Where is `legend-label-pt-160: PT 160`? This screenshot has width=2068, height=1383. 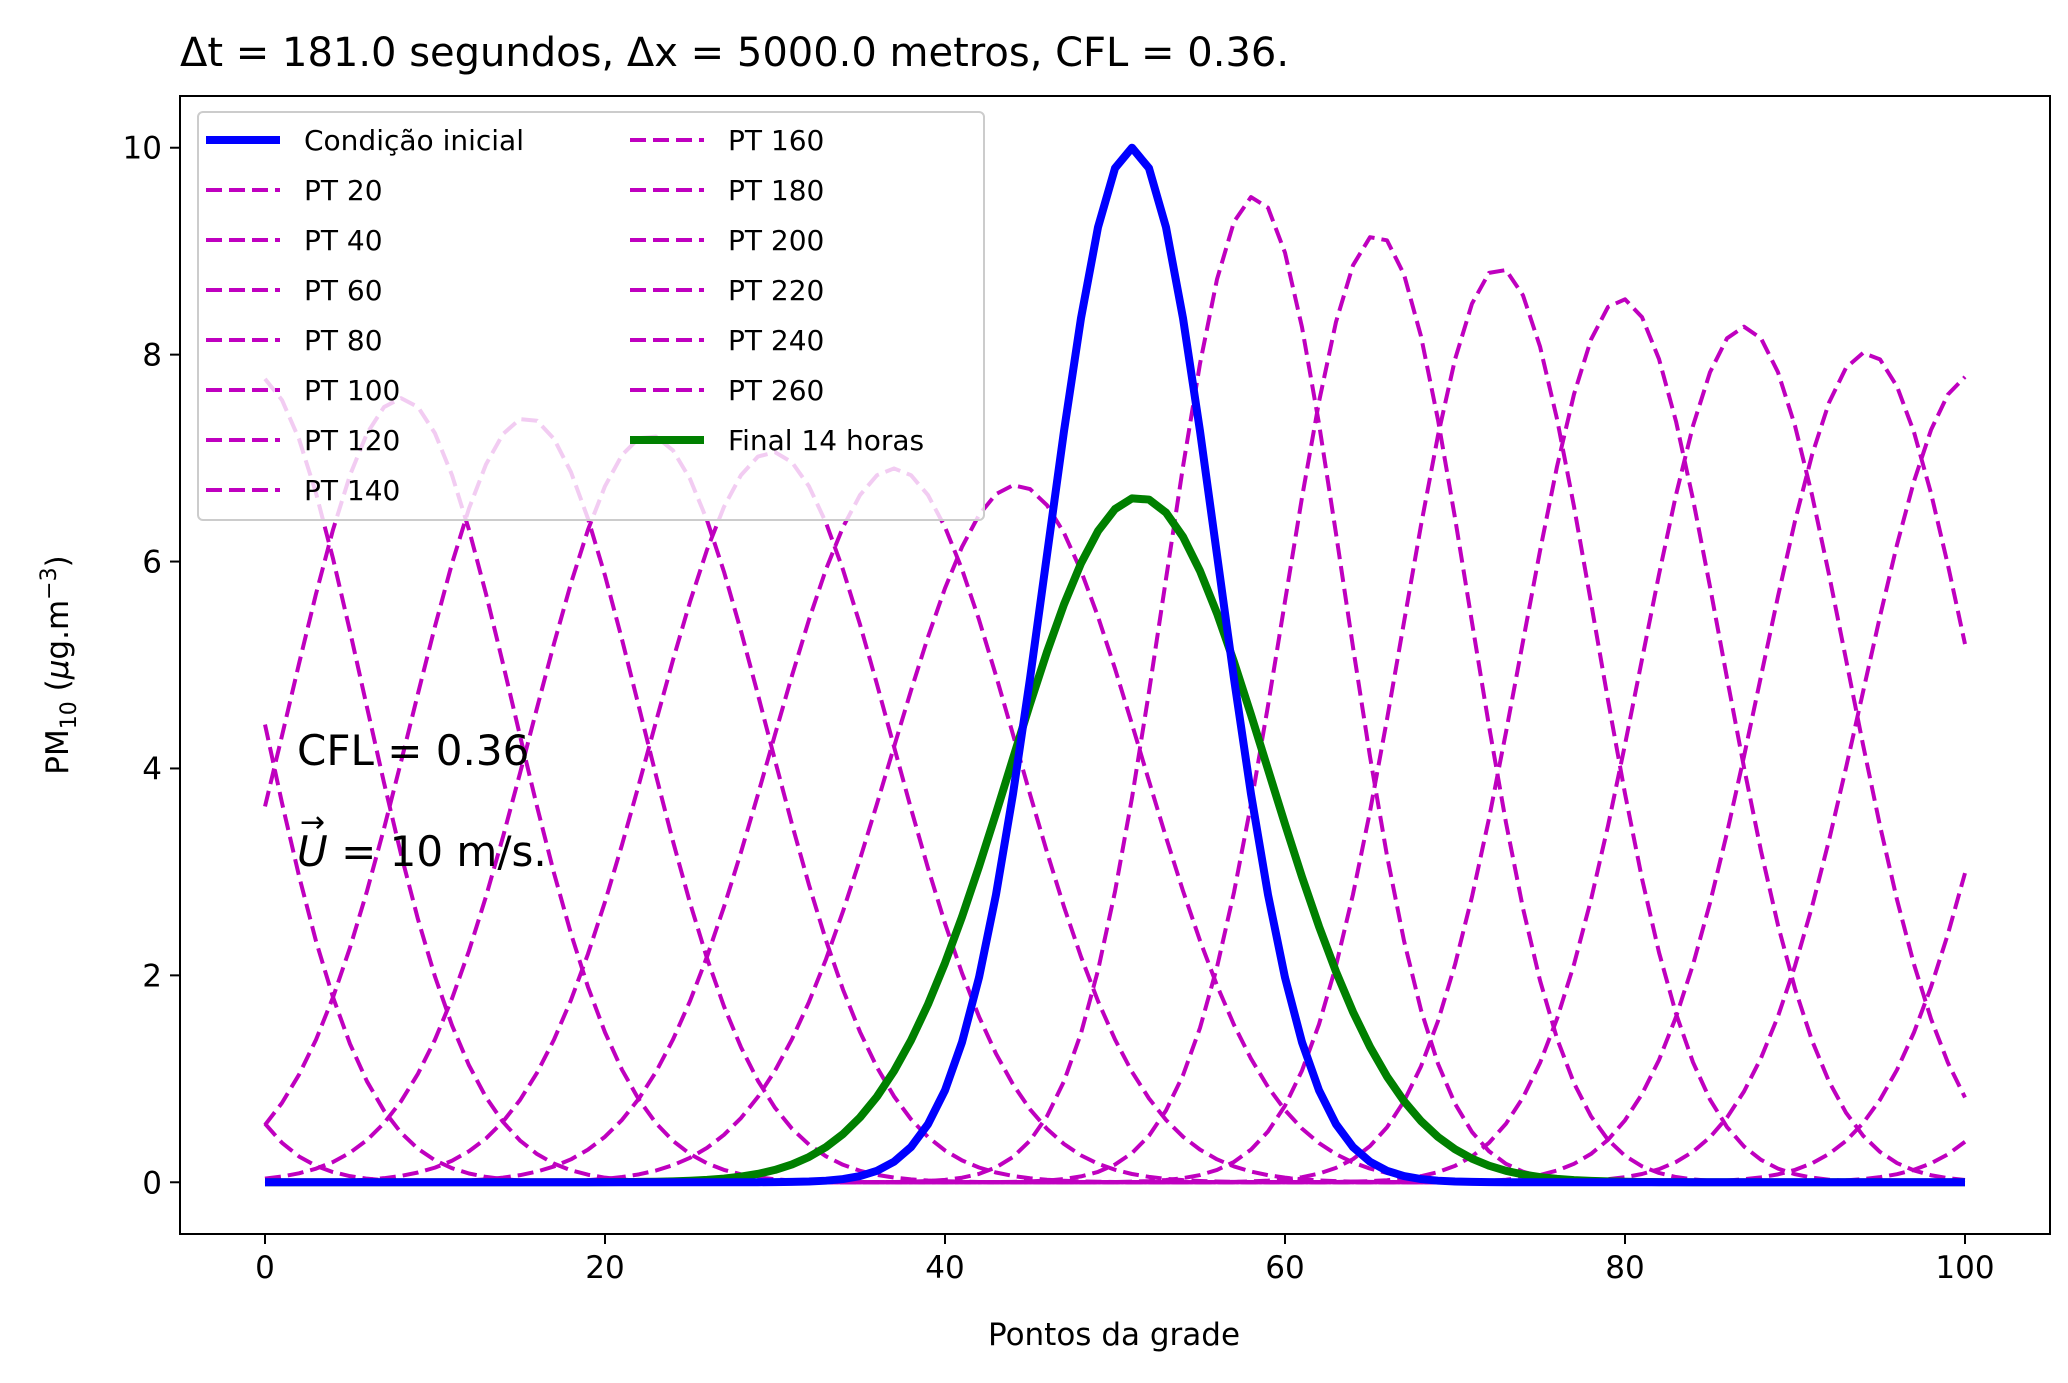
legend-label-pt-160: PT 160 is located at coordinates (776, 140).